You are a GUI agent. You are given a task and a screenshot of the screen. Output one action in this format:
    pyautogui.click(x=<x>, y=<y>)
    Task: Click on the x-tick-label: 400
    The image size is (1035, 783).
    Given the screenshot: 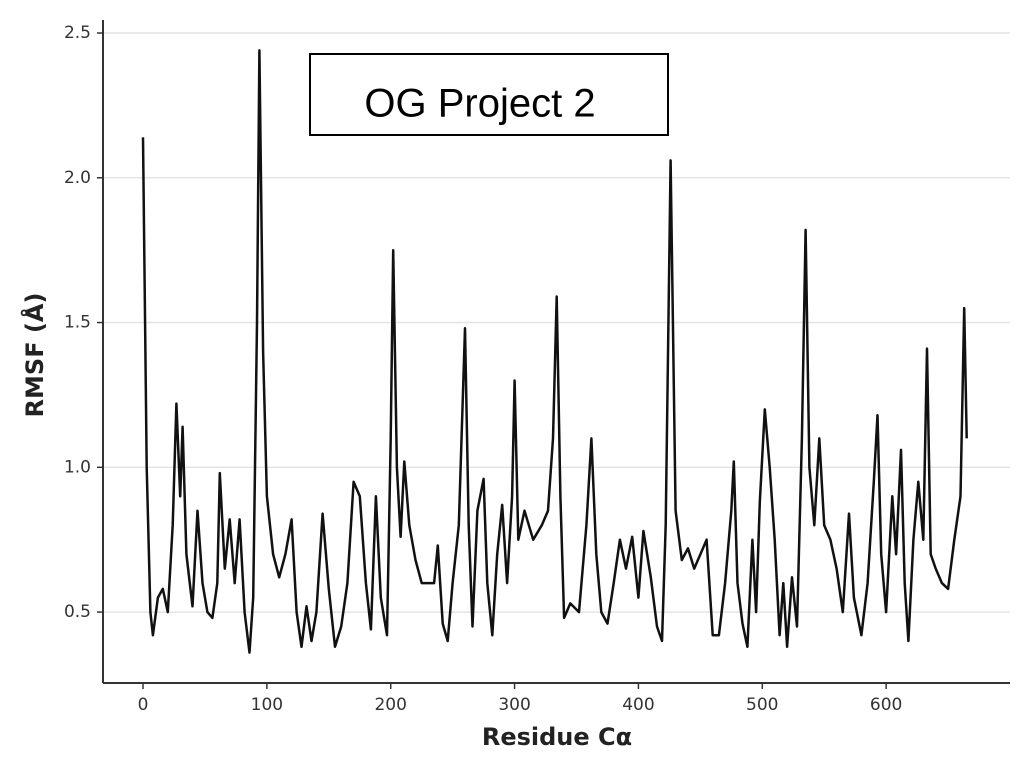 What is the action you would take?
    pyautogui.click(x=638, y=705)
    